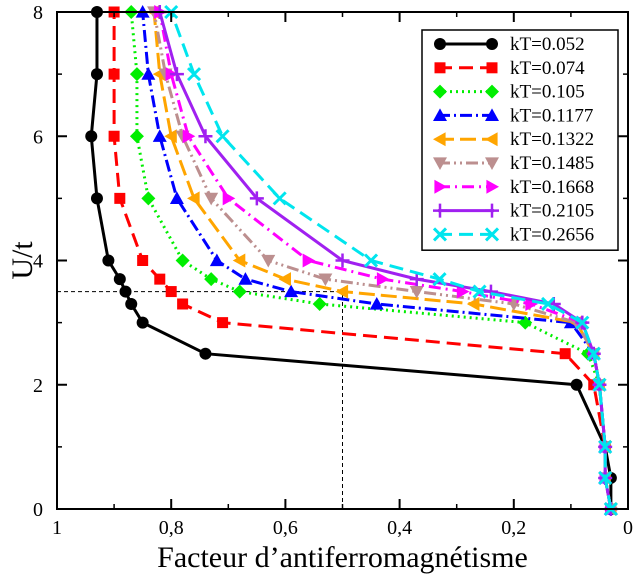 The width and height of the screenshot is (641, 579). I want to click on legend-item: kT=0.2656, so click(513, 234).